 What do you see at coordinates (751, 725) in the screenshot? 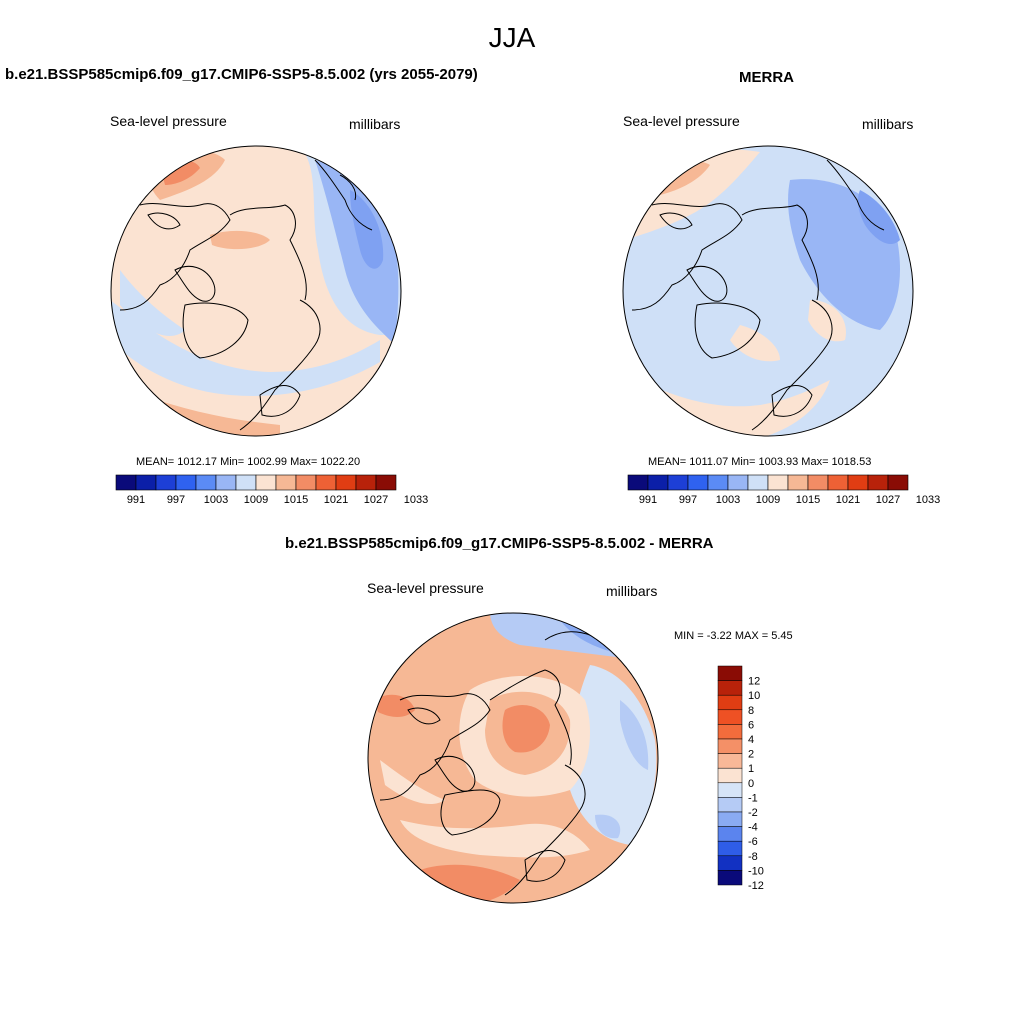
I see `colorbar-tick-label: 6` at bounding box center [751, 725].